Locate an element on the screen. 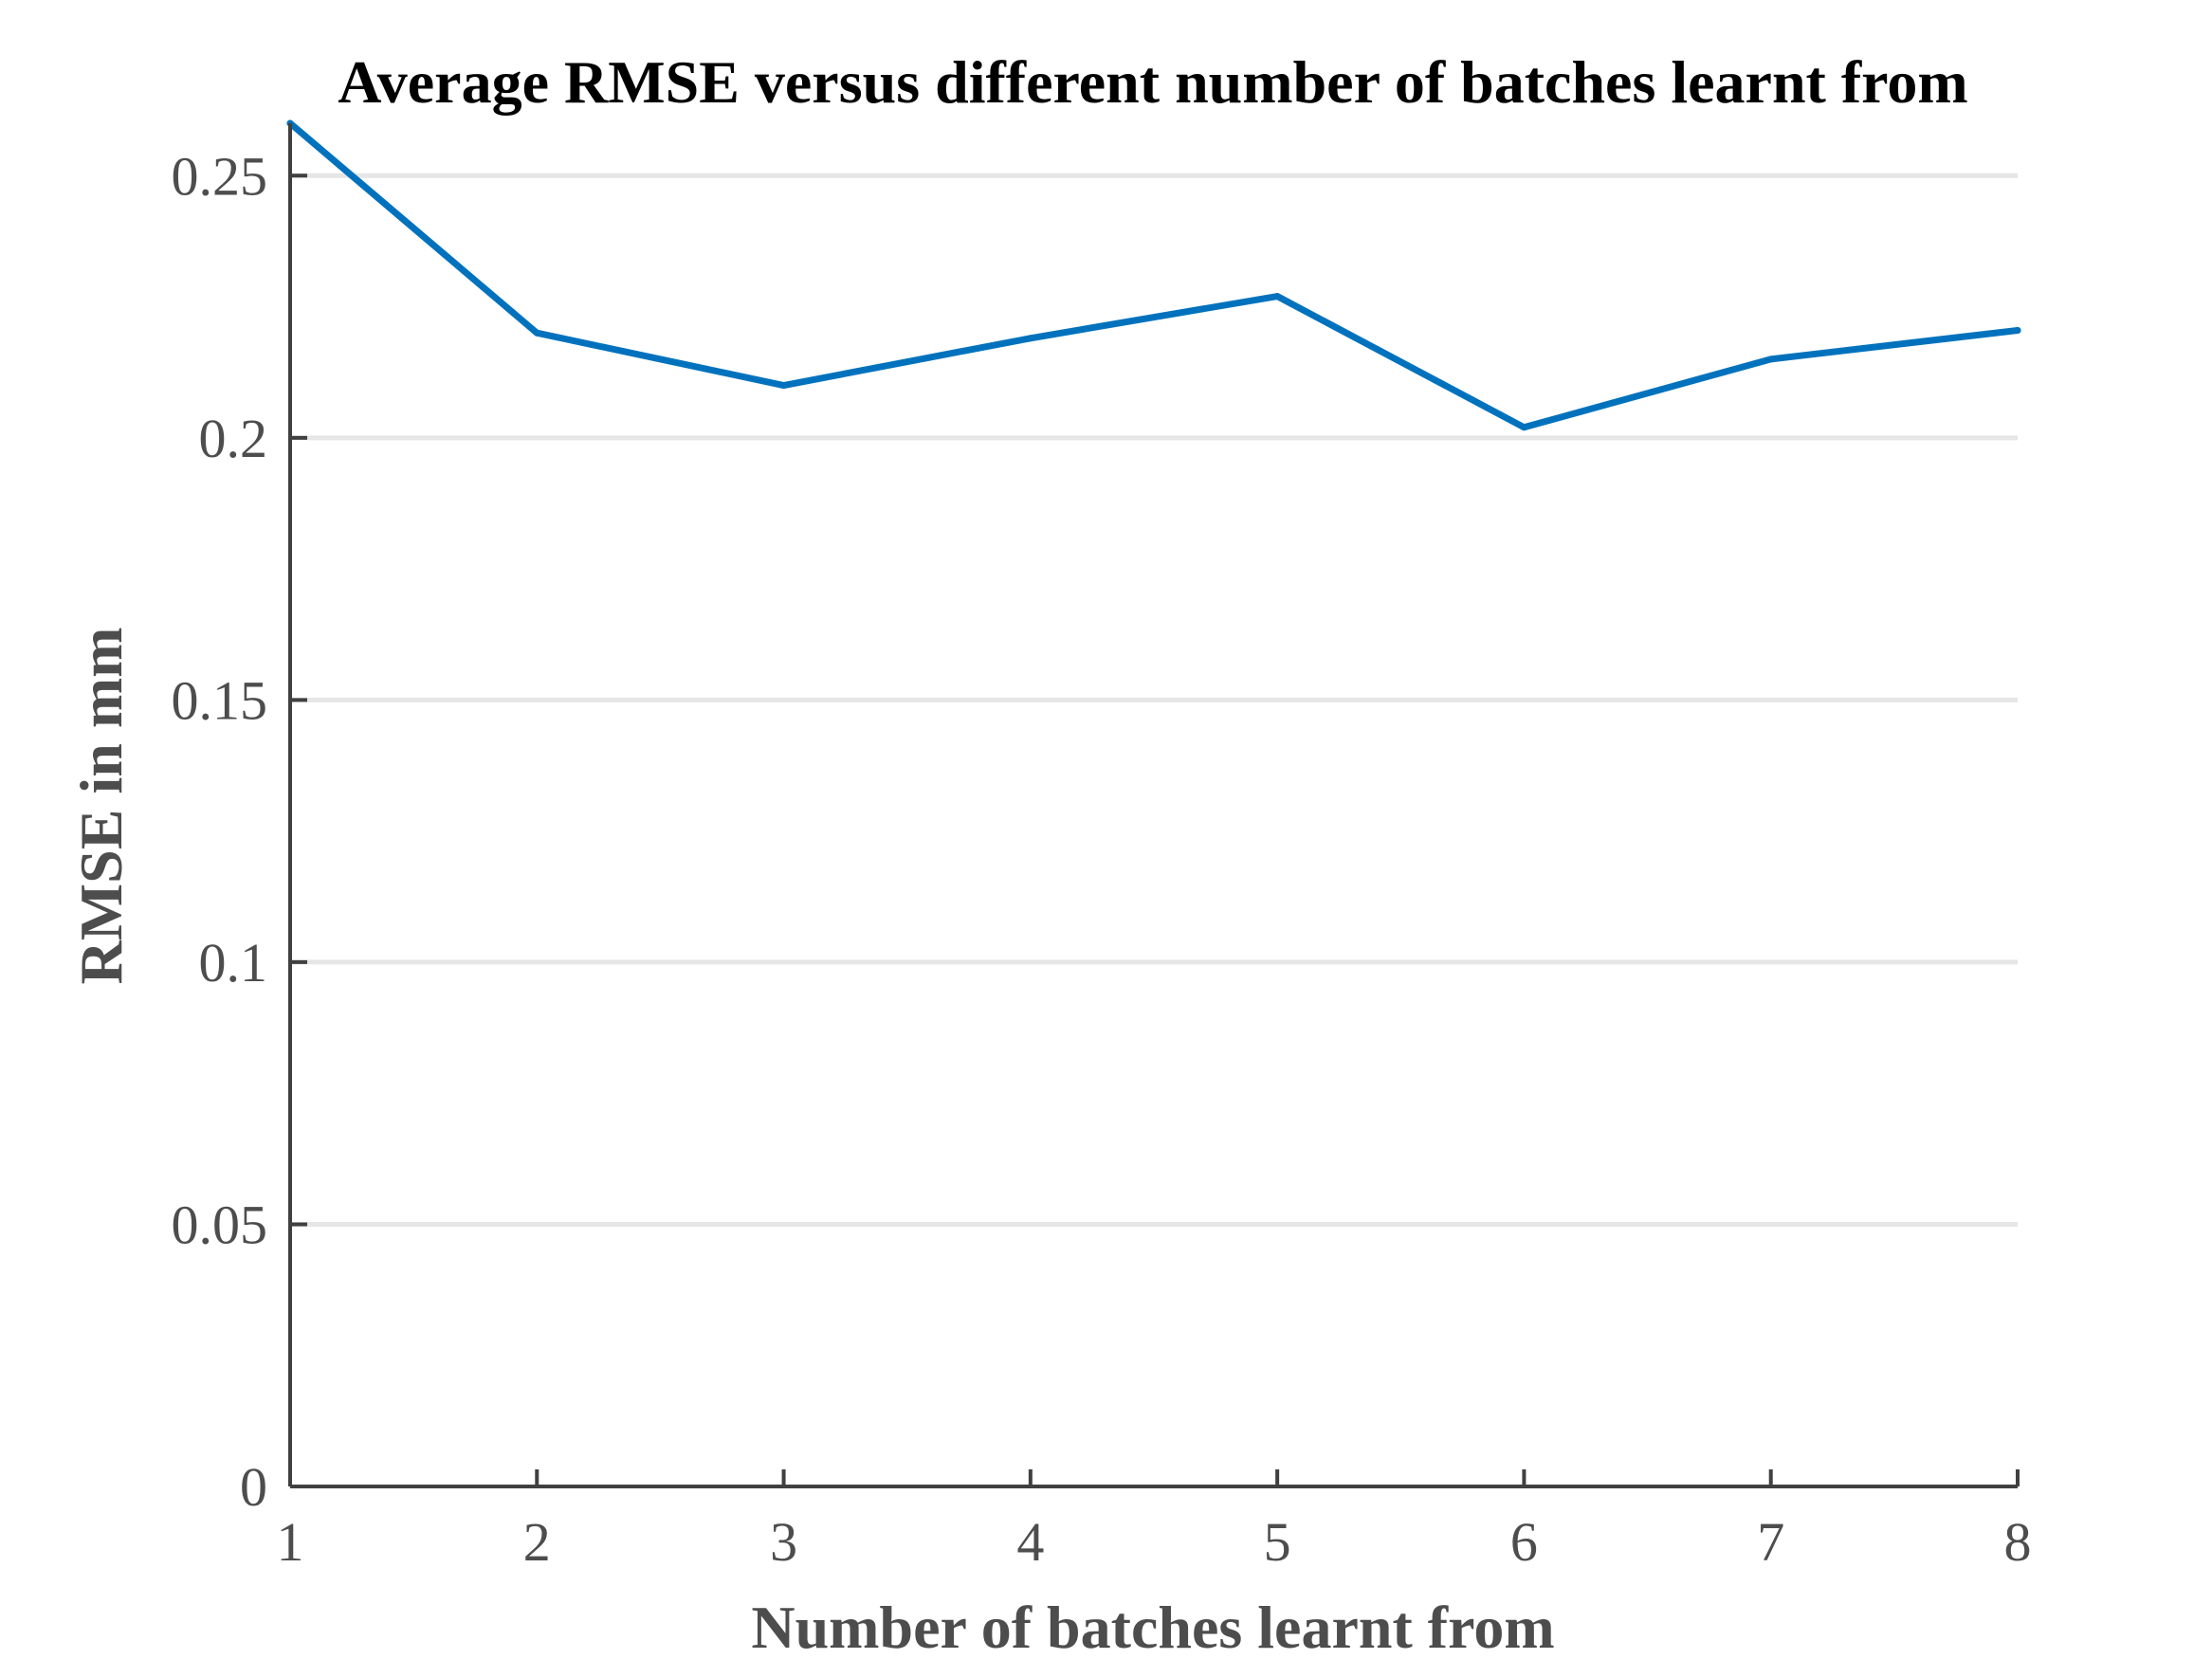  y-tick-label: 0.1 is located at coordinates (233, 963).